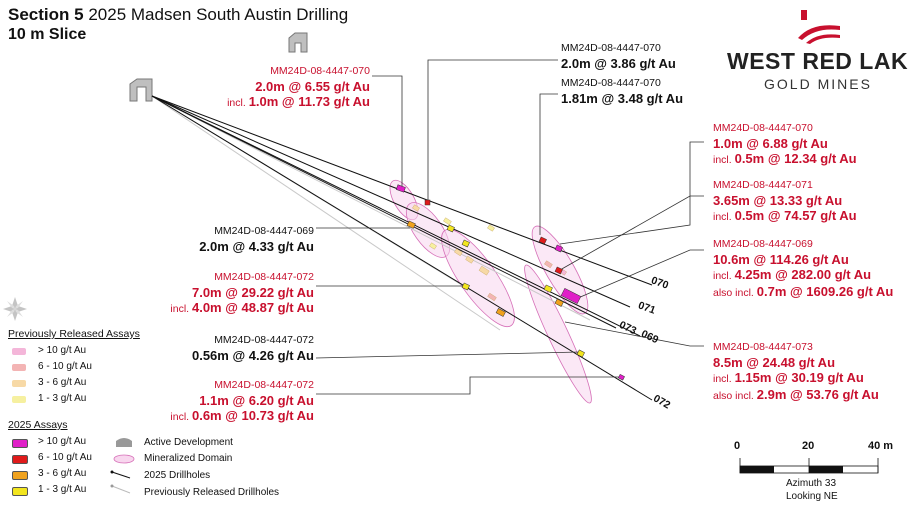  What do you see at coordinates (256, 239) in the screenshot?
I see `assay-label-l6: MM24D-08-4447-069 2.0m @ 4.33 g/t Au` at bounding box center [256, 239].